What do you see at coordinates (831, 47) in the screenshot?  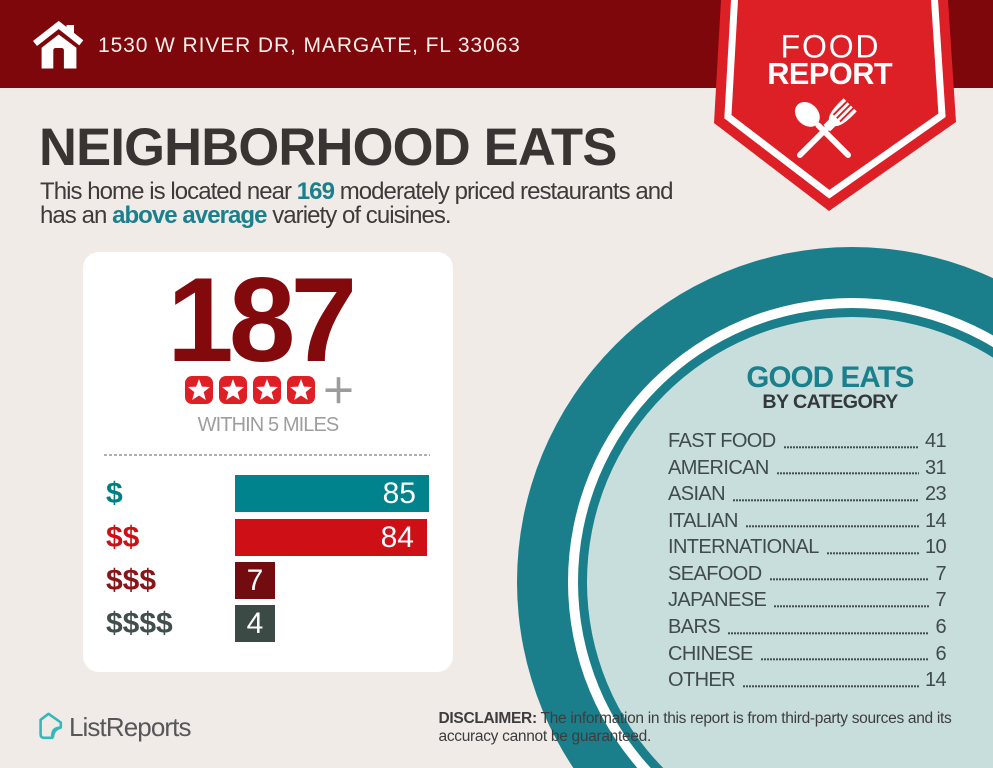 I see `svg-text: FOOD` at bounding box center [831, 47].